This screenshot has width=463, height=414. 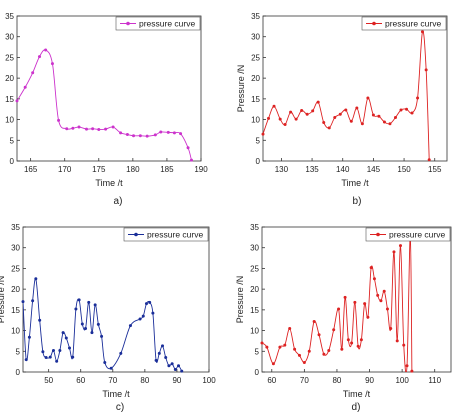 I want to click on y-tick-label: 30, so click(x=255, y=37).